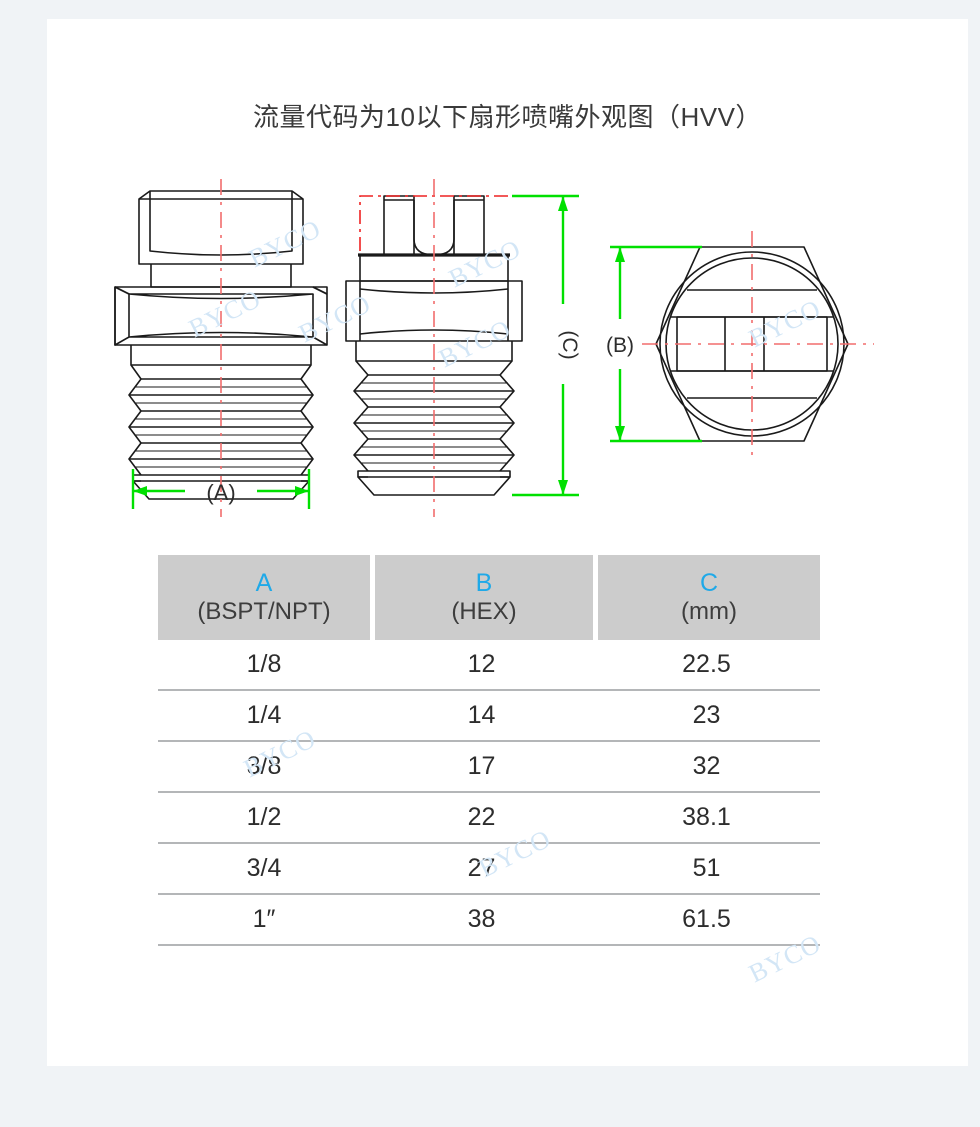 This screenshot has height=1127, width=980. Describe the element at coordinates (706, 817) in the screenshot. I see `cell-c: 38.1` at that location.